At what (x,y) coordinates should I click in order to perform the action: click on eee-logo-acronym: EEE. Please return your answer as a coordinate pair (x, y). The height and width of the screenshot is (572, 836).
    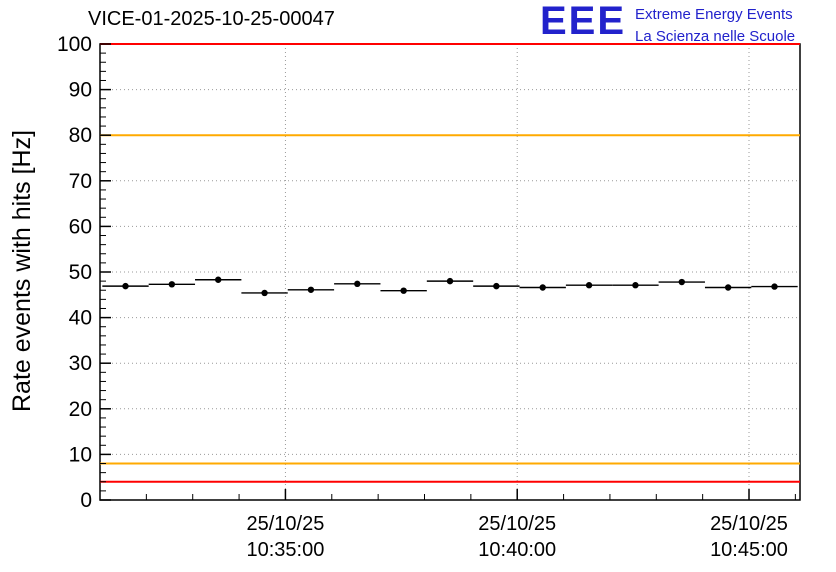
    Looking at the image, I should click on (583, 21).